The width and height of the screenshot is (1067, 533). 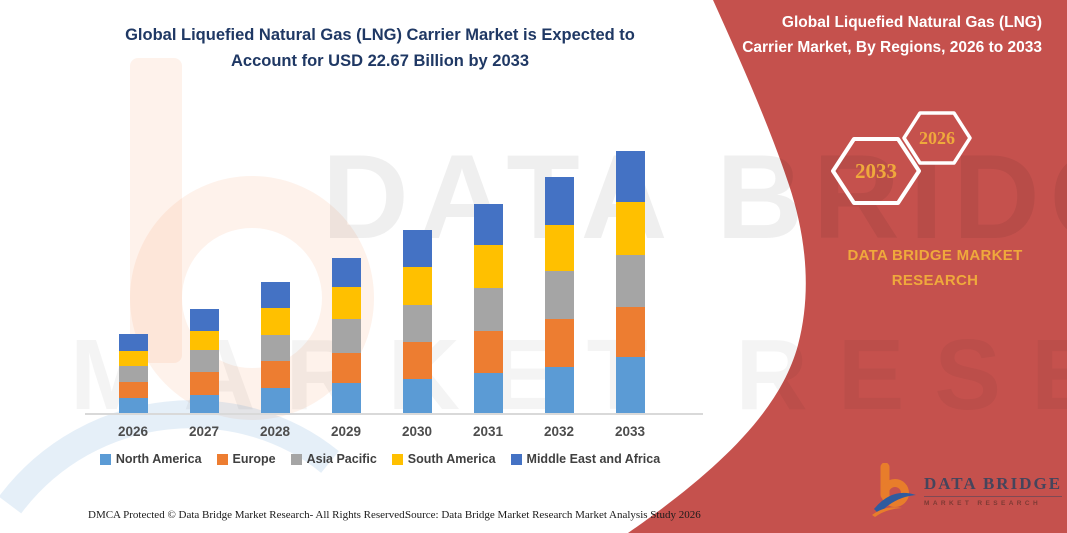 I want to click on legend-item: Asia Pacific, so click(x=333, y=459).